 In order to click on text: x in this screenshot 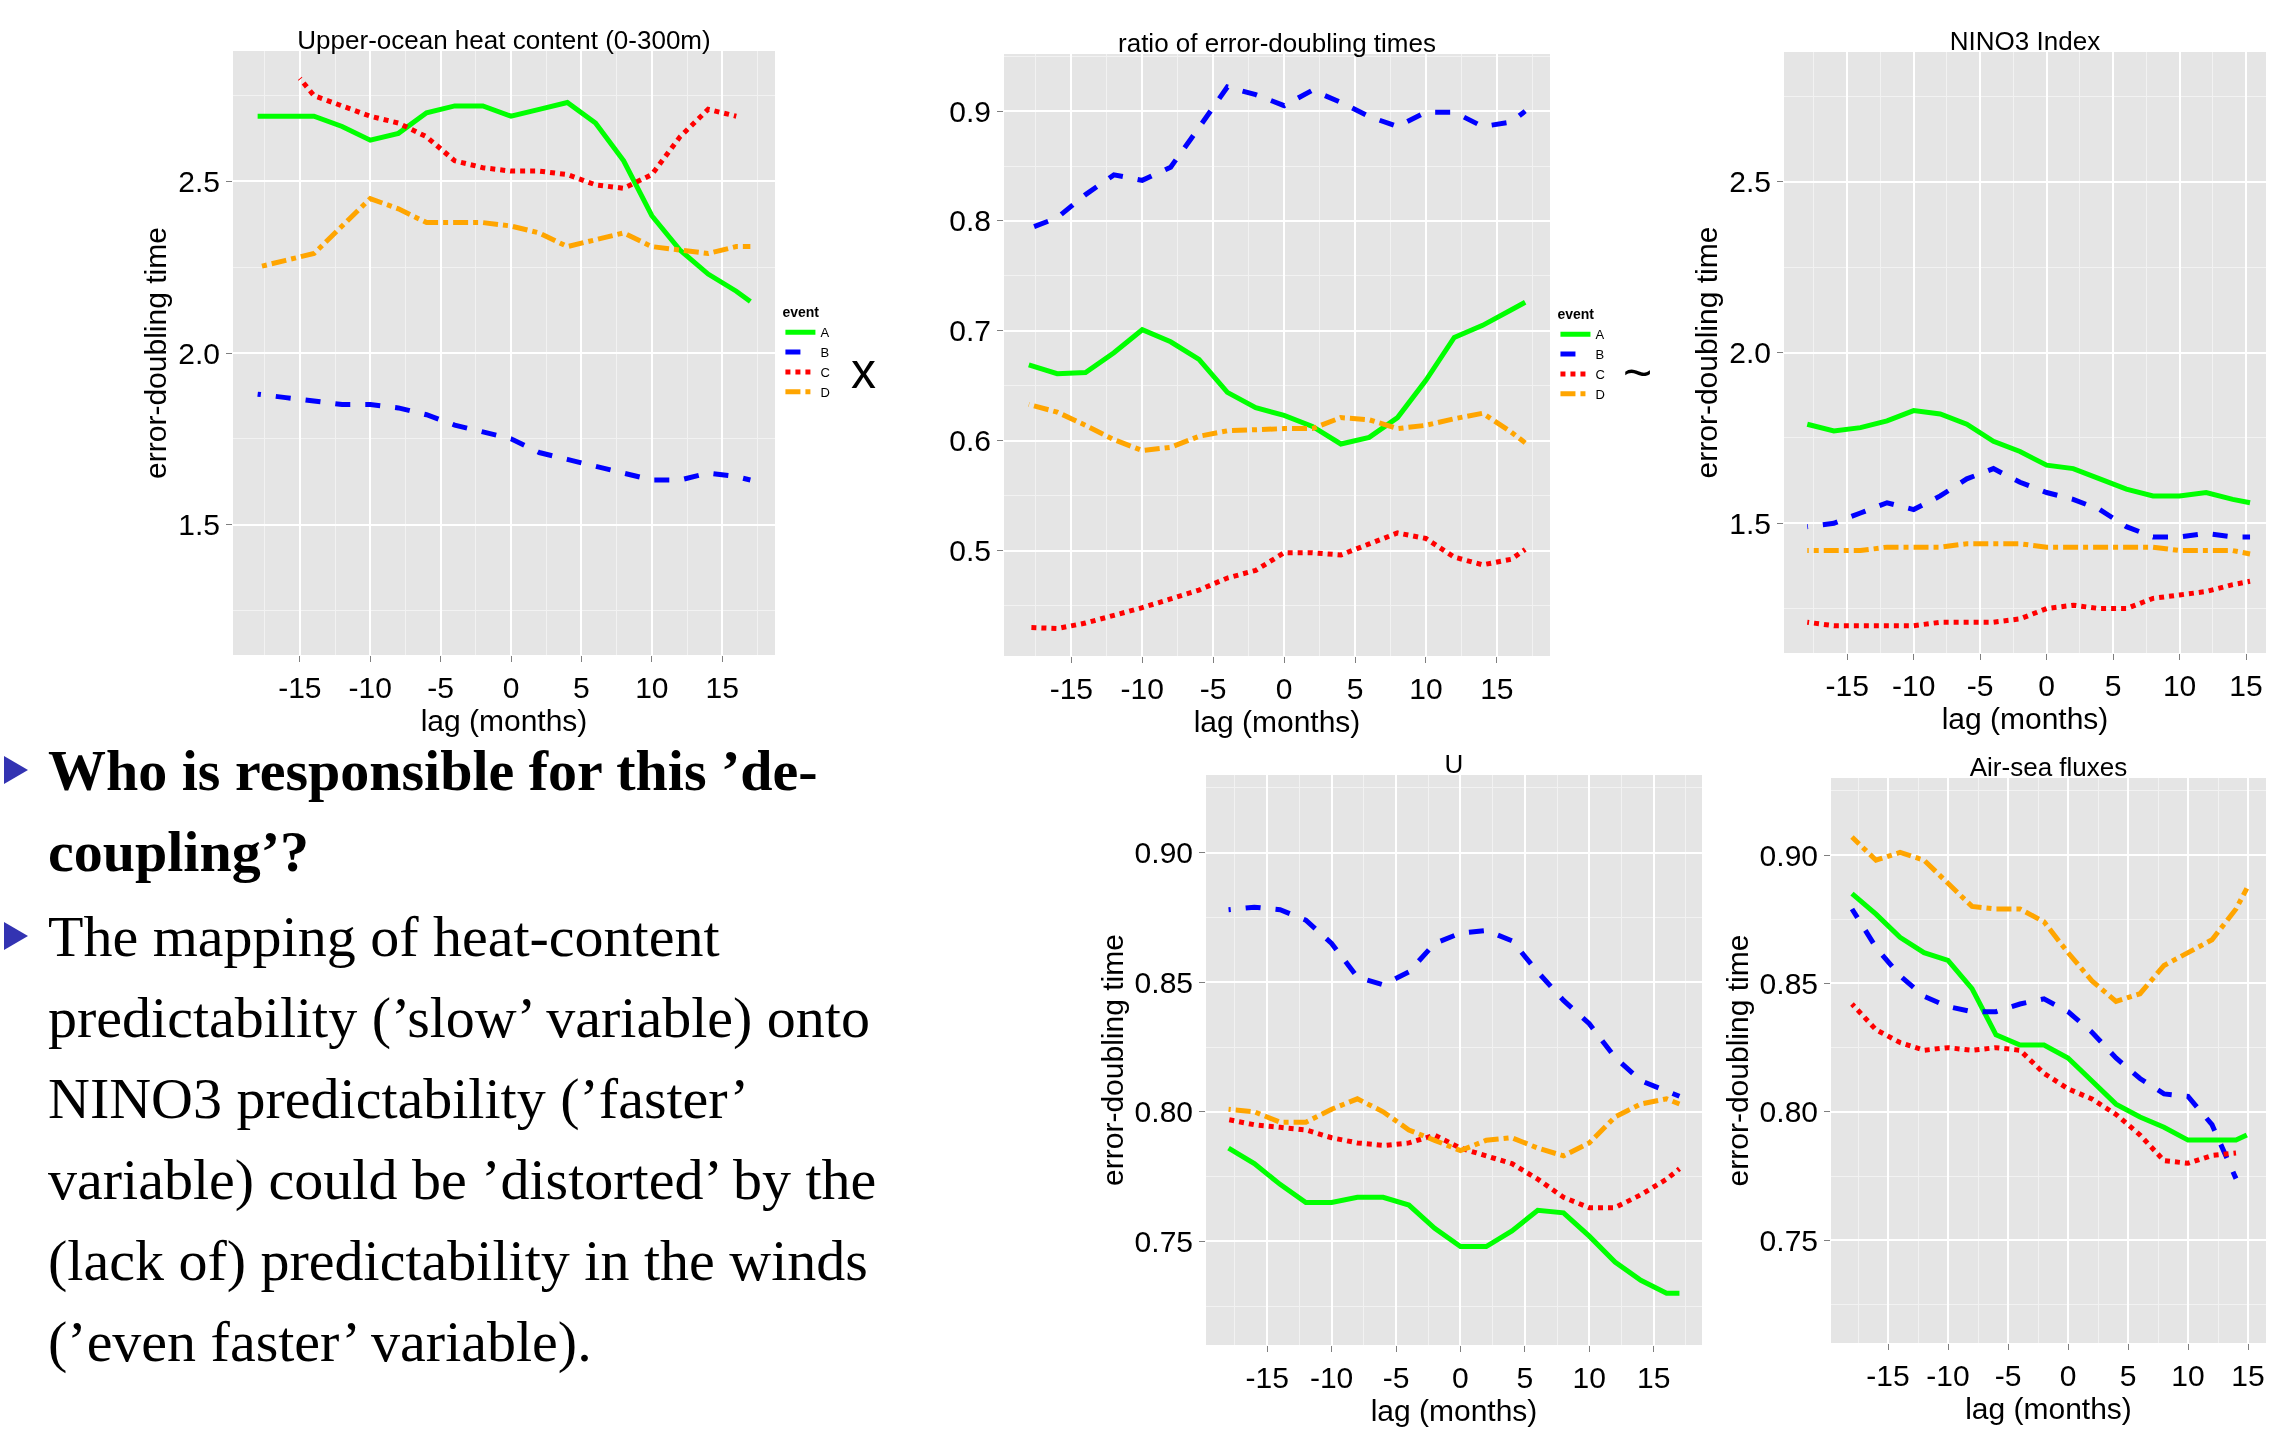, I will do `click(863, 371)`.